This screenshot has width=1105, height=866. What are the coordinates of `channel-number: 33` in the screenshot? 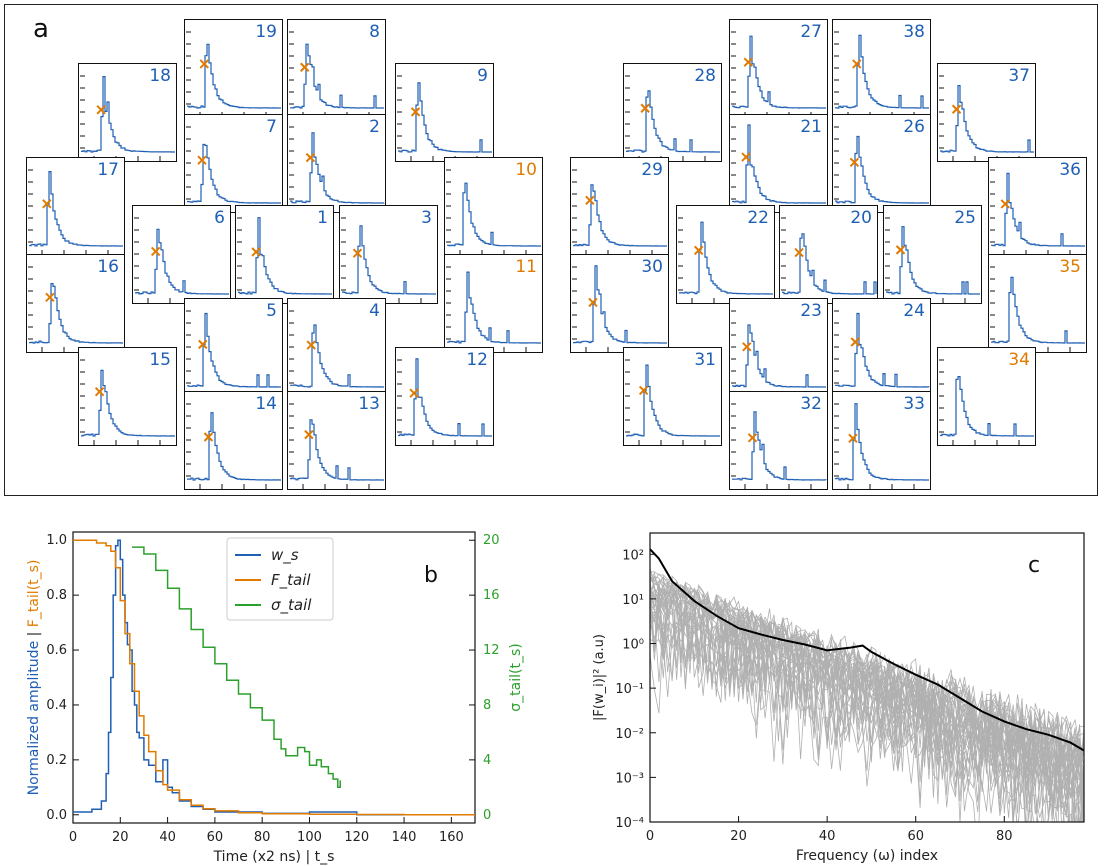 It's located at (914, 404).